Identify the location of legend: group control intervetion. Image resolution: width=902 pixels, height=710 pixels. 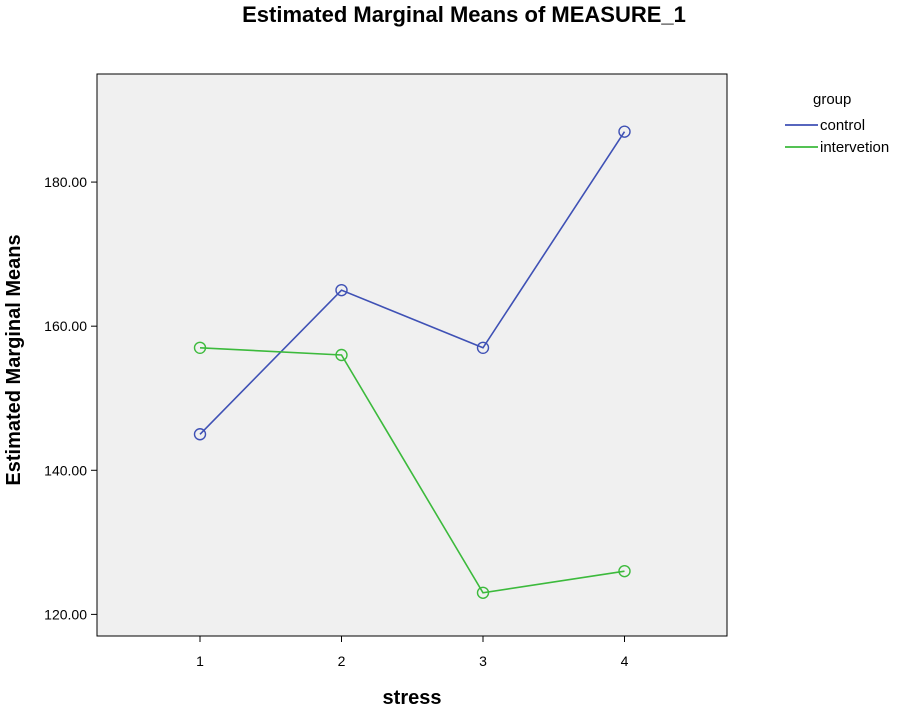
(837, 123).